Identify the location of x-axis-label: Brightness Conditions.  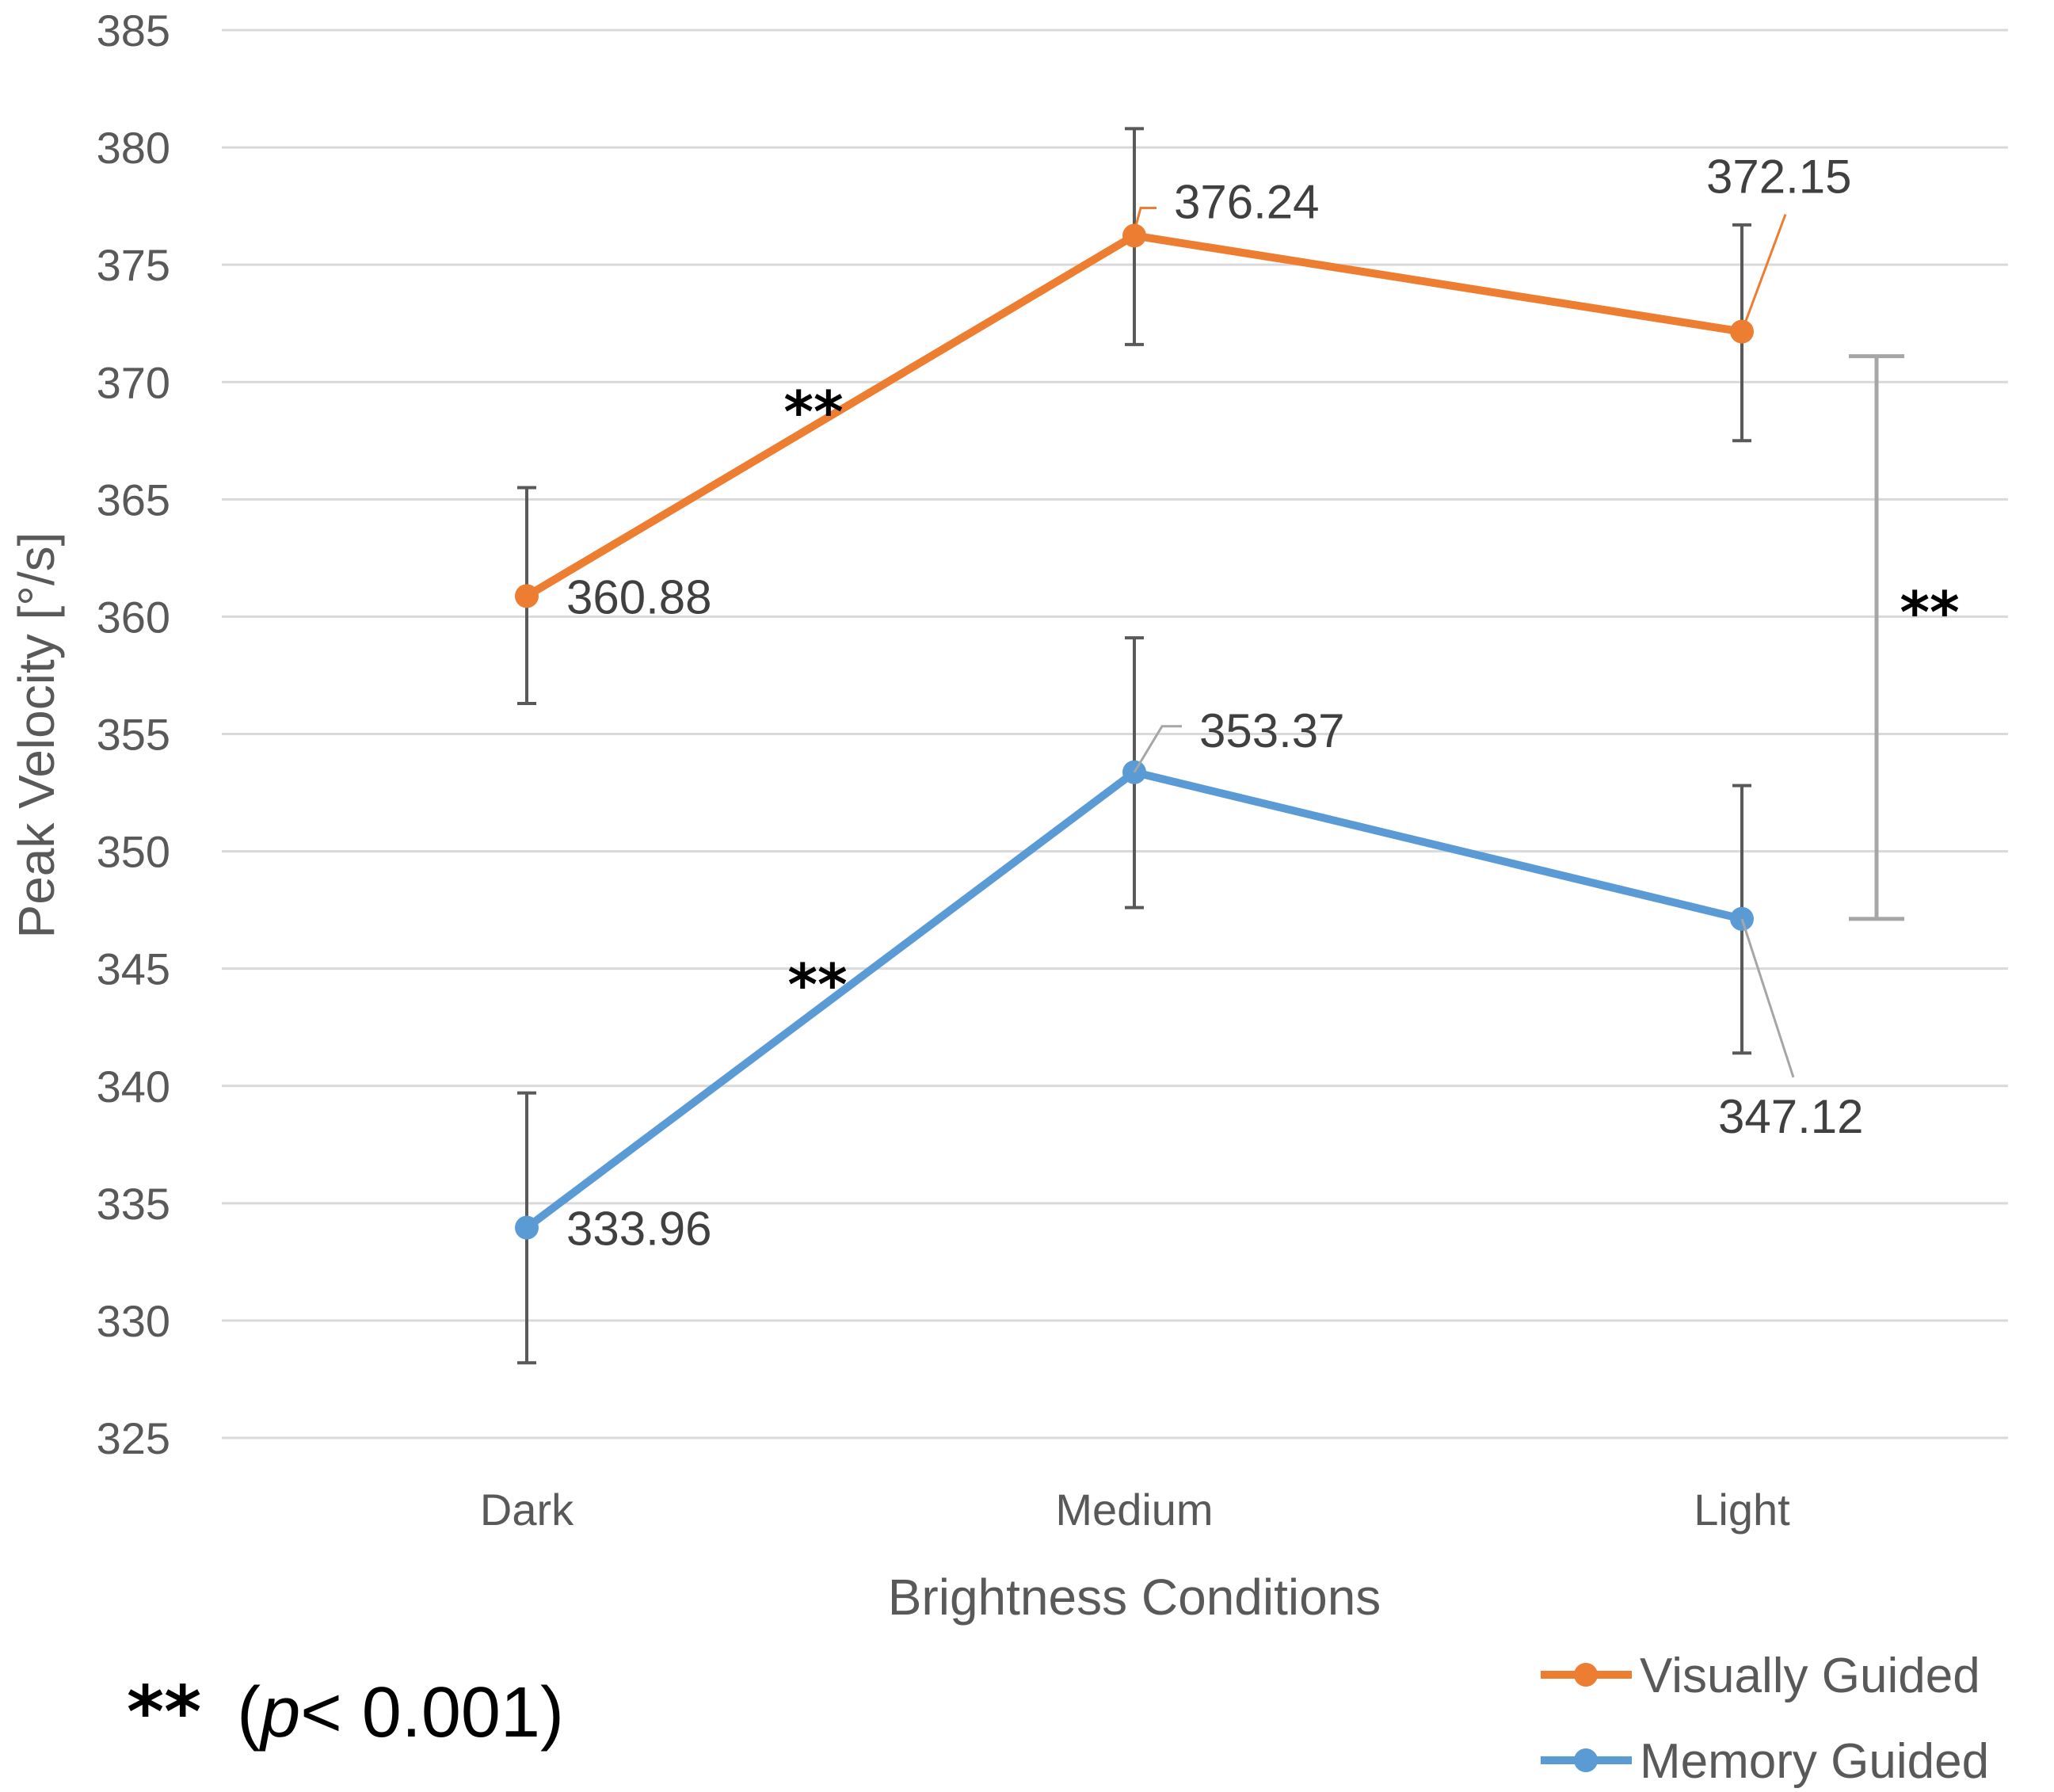
(1134, 1598).